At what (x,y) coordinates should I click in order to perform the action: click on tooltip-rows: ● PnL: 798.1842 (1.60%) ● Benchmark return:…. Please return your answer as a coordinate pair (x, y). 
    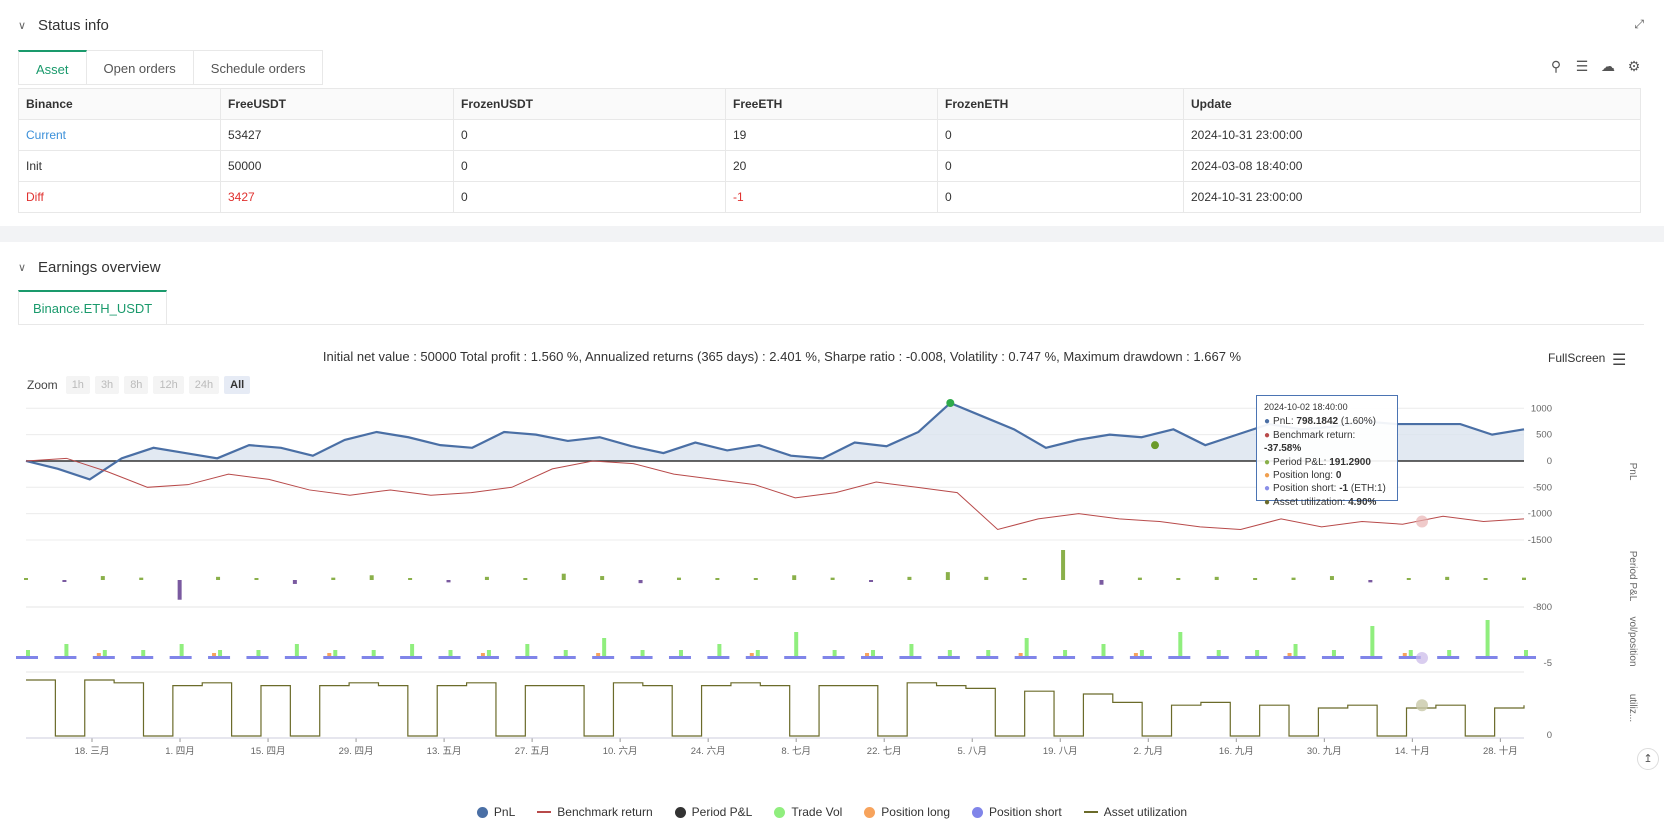
    Looking at the image, I should click on (1327, 462).